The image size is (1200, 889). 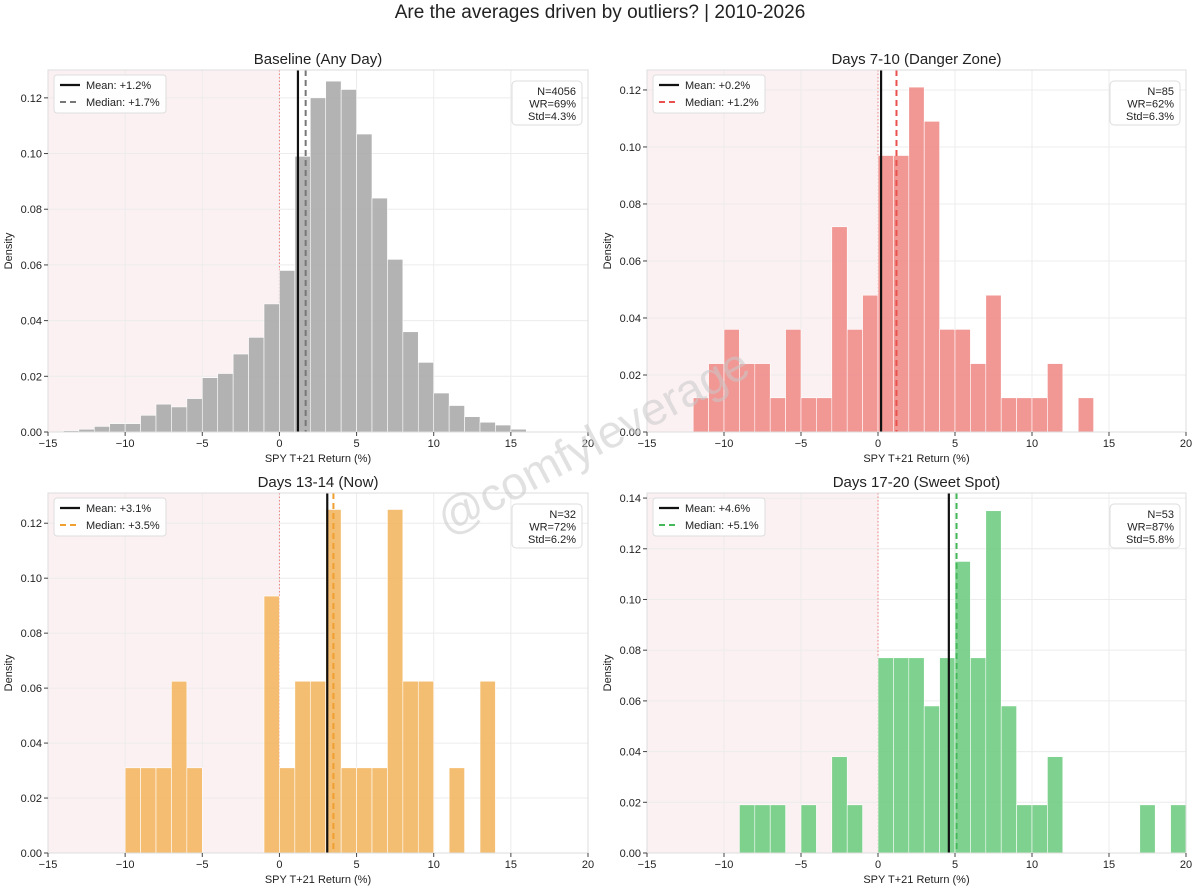 I want to click on legend: Mean: +3.1% Median: +3.5%, so click(x=110, y=517).